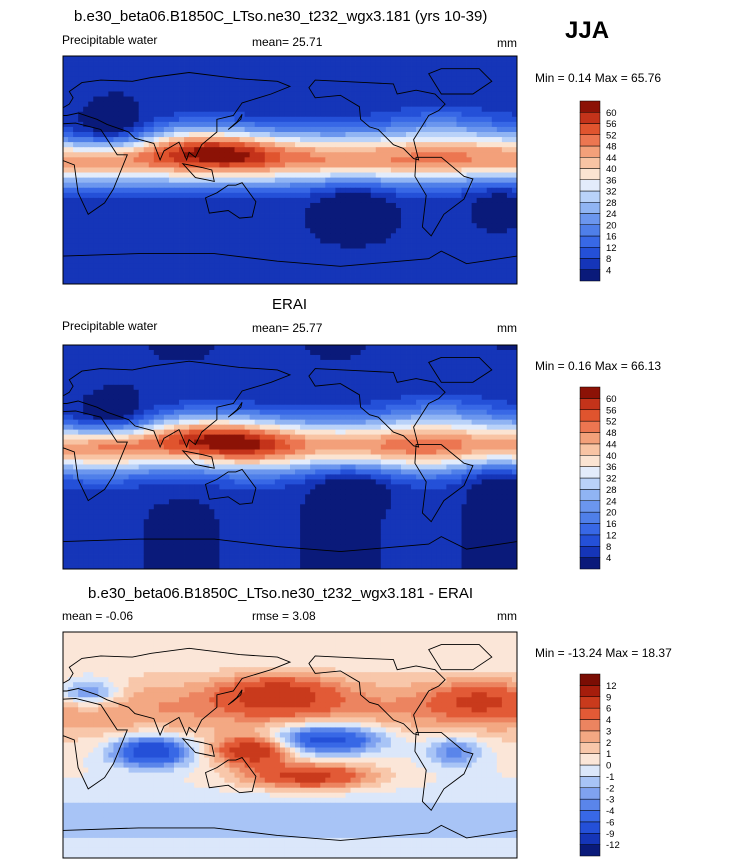  What do you see at coordinates (608, 766) in the screenshot?
I see `colorbar-3-tick-8: 0` at bounding box center [608, 766].